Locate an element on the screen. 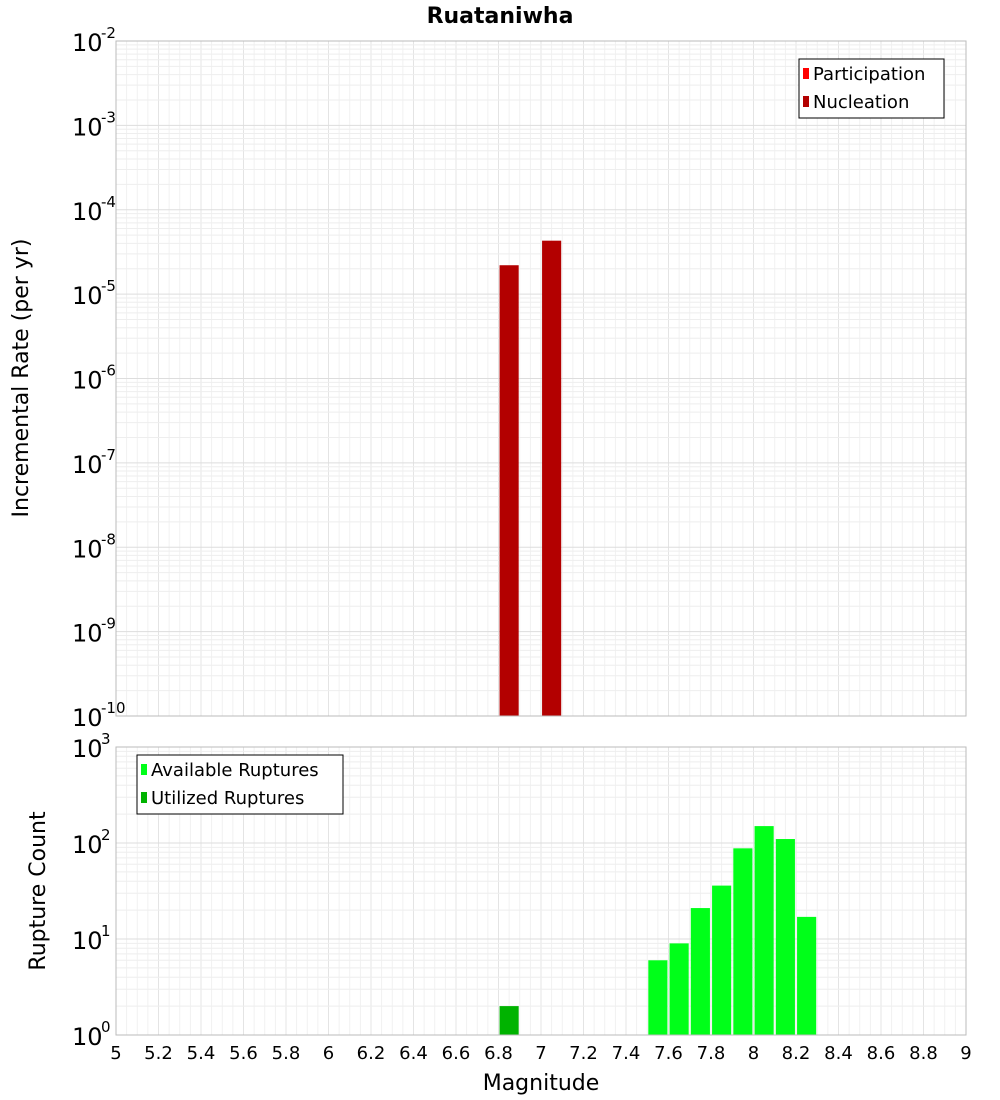 Image resolution: width=1000 pixels, height=1100 pixels. y-tick-exponent: -2 is located at coordinates (108, 33).